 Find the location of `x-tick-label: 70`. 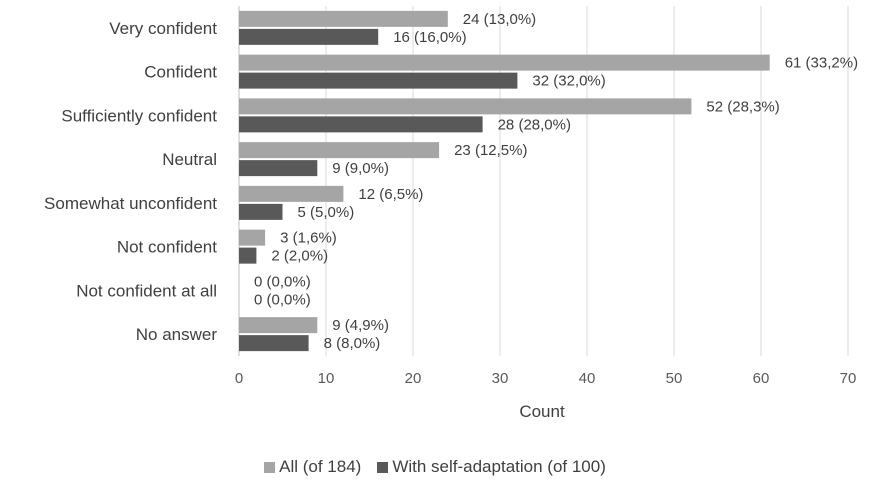

x-tick-label: 70 is located at coordinates (848, 378).